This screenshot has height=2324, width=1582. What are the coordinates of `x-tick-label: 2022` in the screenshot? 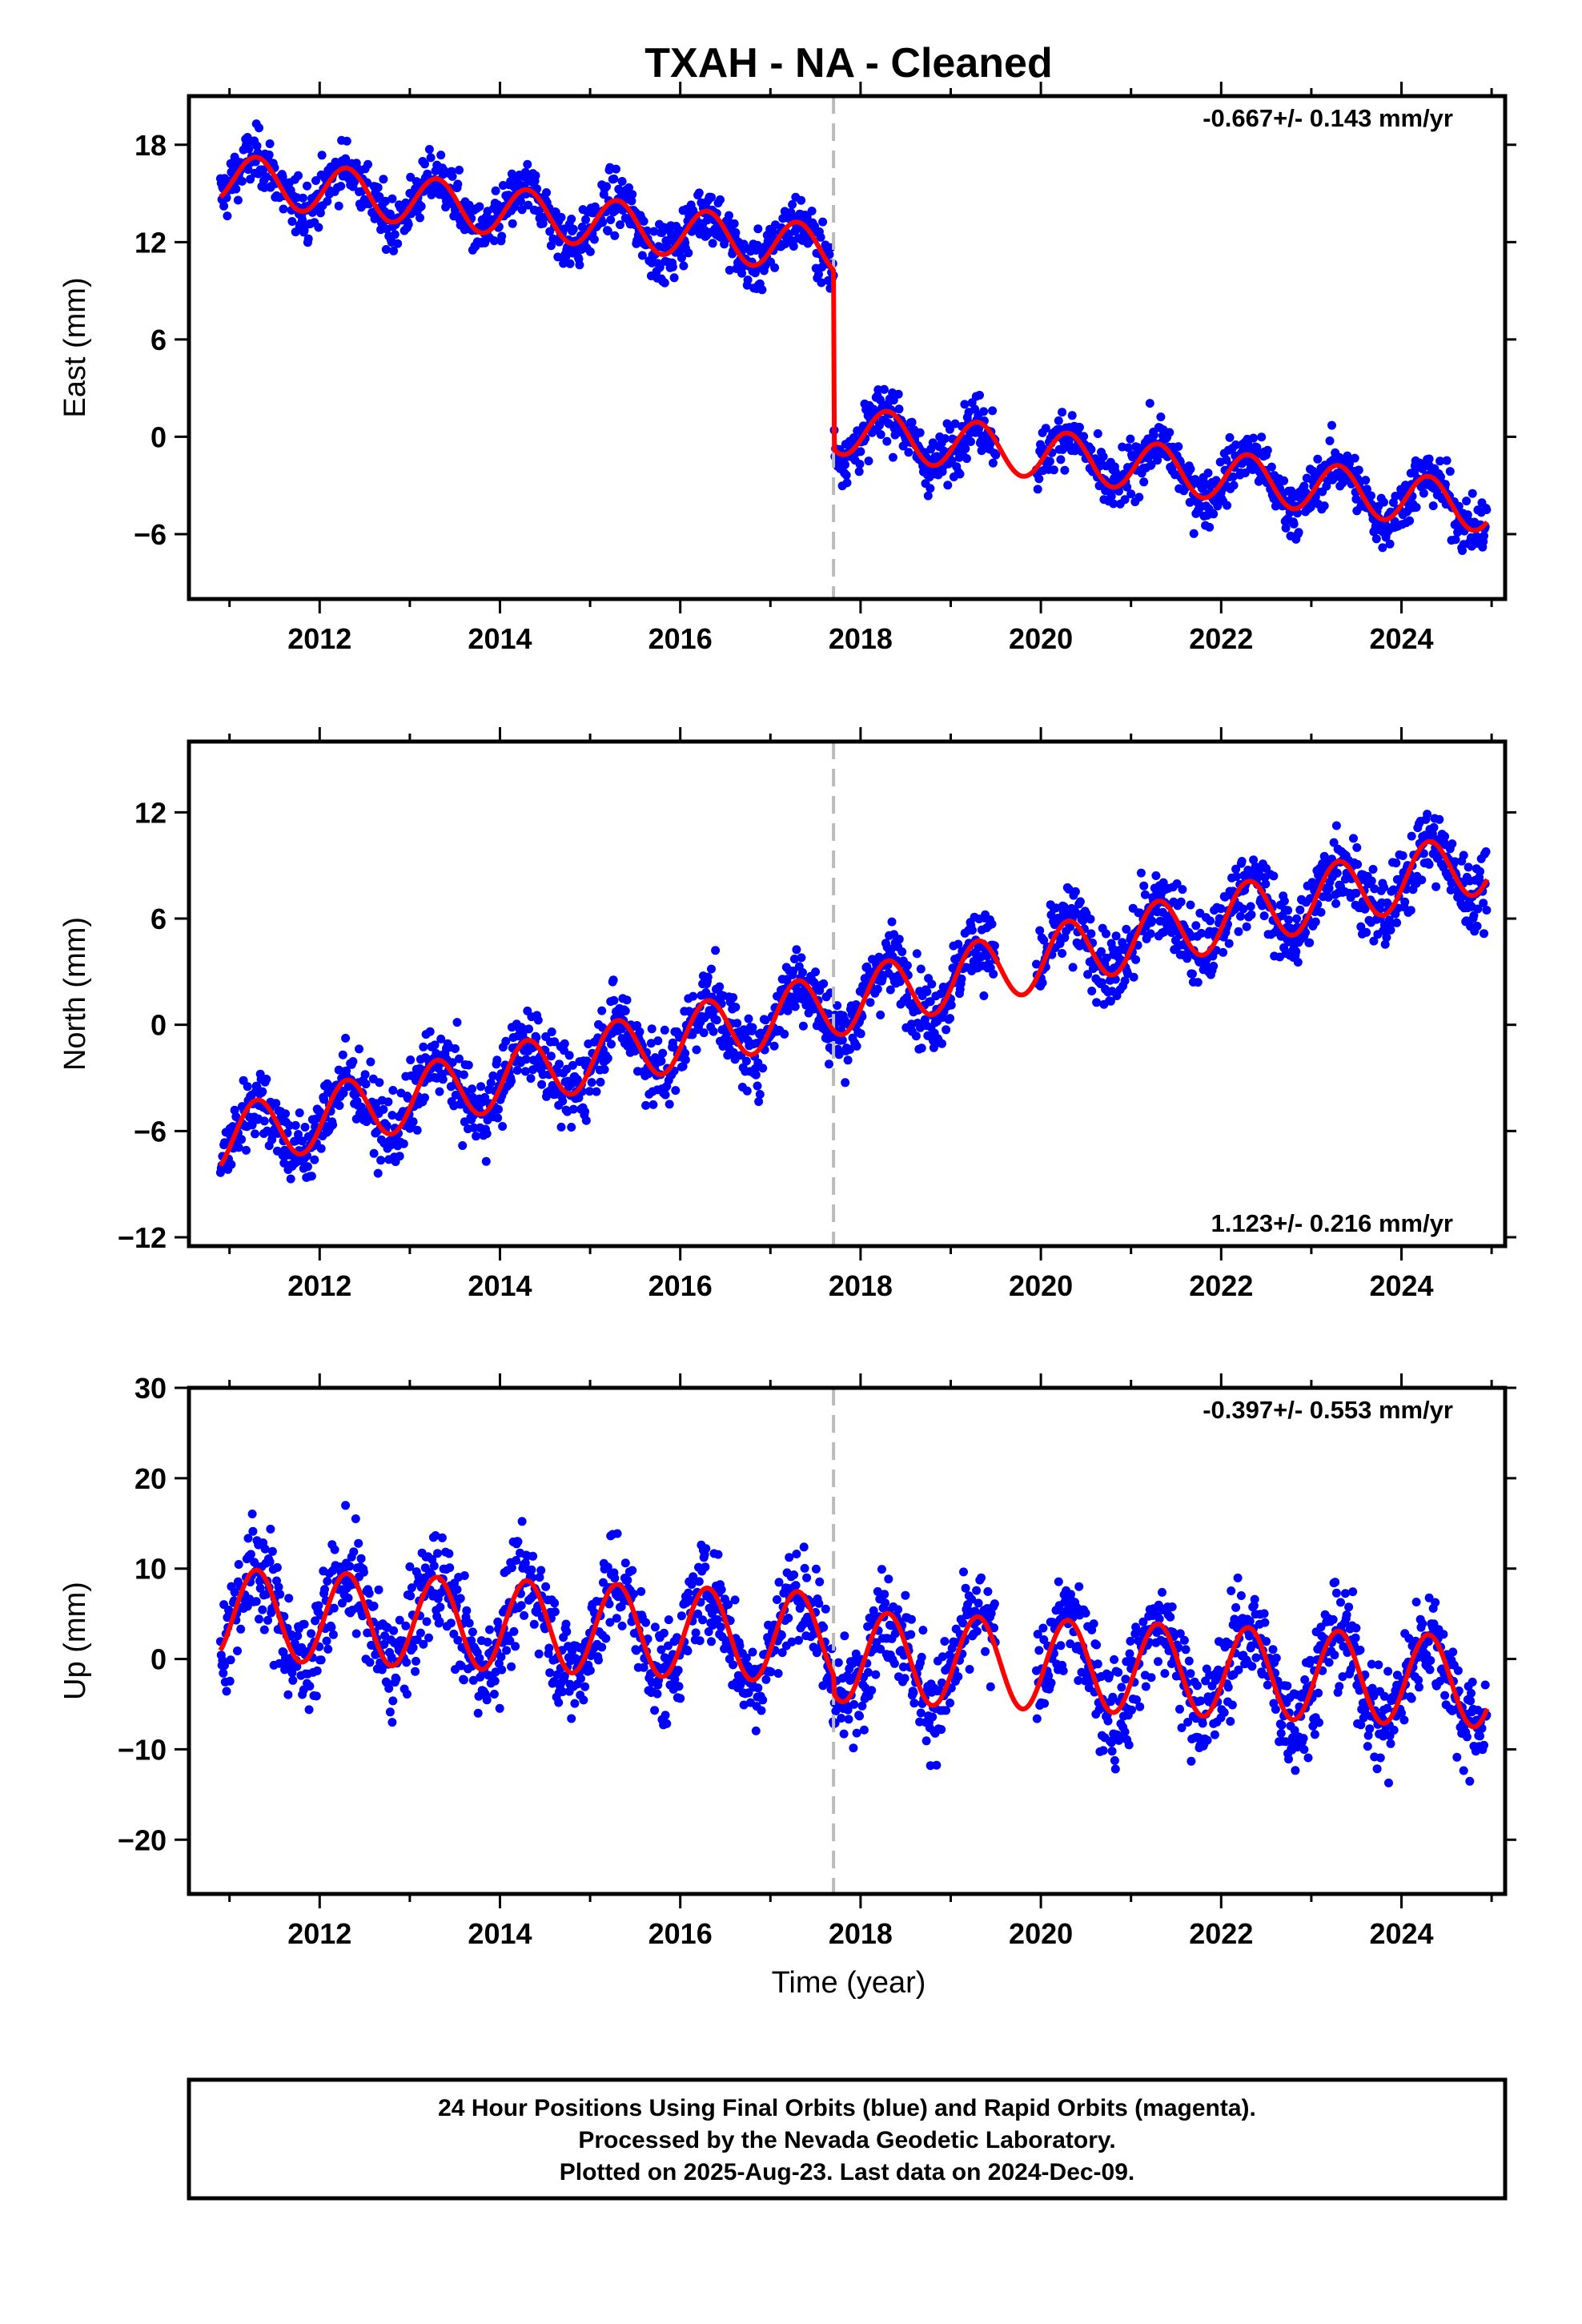 It's located at (1221, 638).